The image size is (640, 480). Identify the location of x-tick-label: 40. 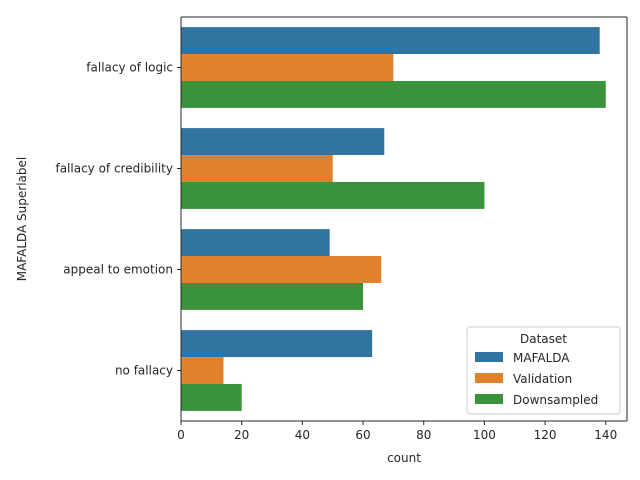
(302, 435).